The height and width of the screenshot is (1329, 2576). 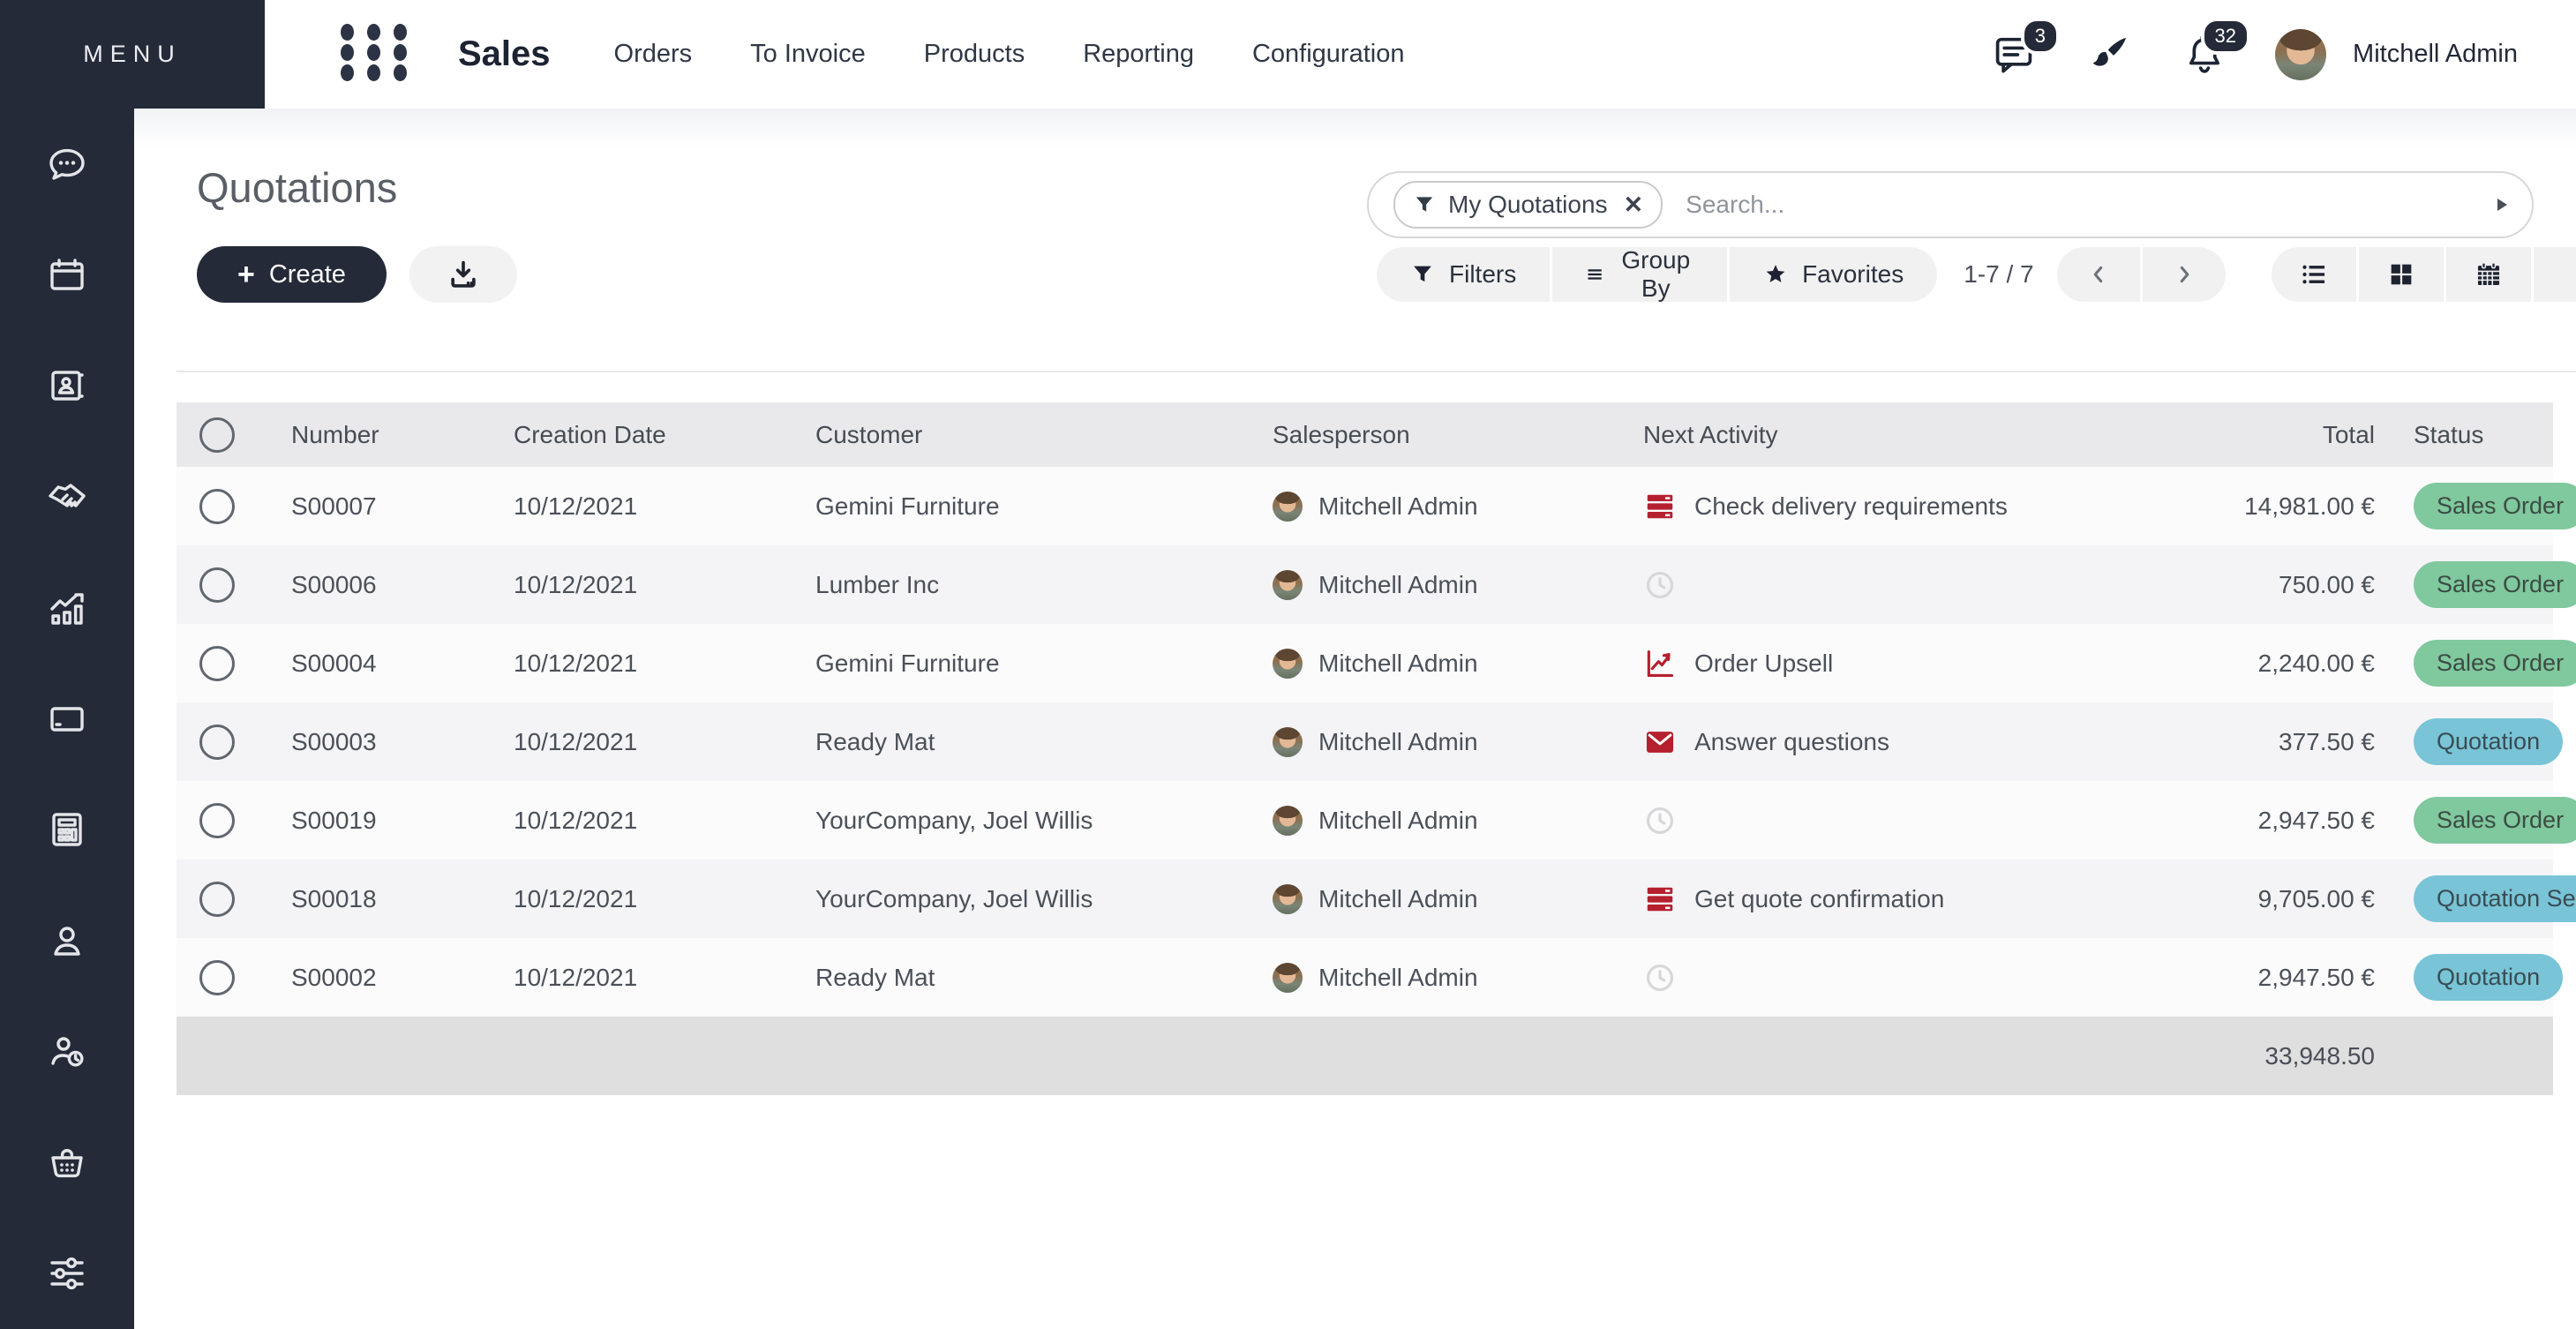 What do you see at coordinates (1834, 274) in the screenshot?
I see `favorites-button: Favorites` at bounding box center [1834, 274].